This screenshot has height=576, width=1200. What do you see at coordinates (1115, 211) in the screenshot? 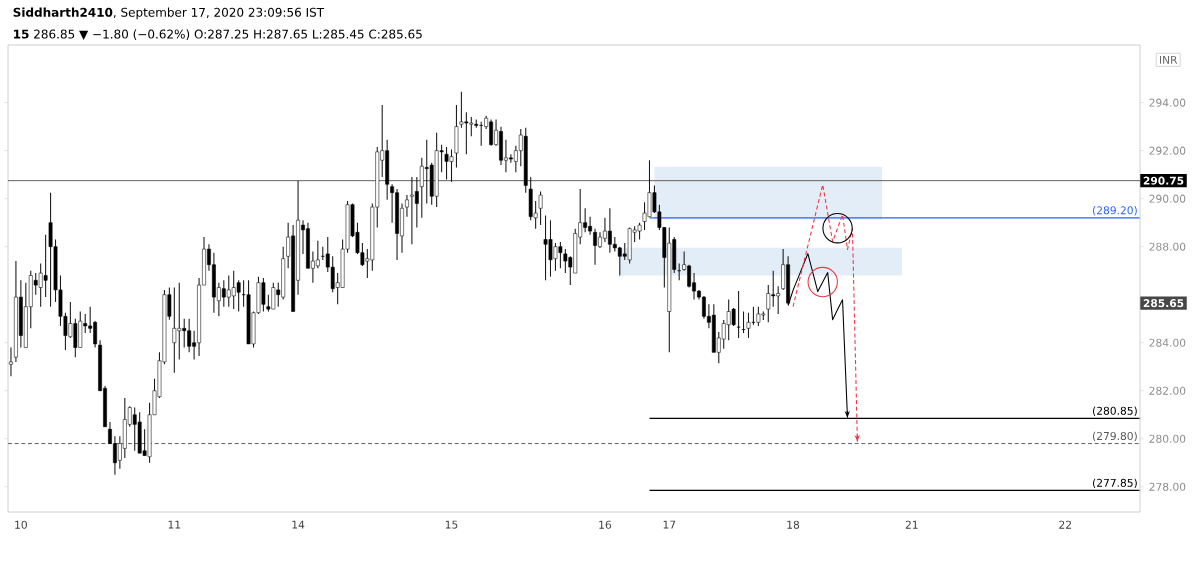
I see `annotation: (289.20)` at bounding box center [1115, 211].